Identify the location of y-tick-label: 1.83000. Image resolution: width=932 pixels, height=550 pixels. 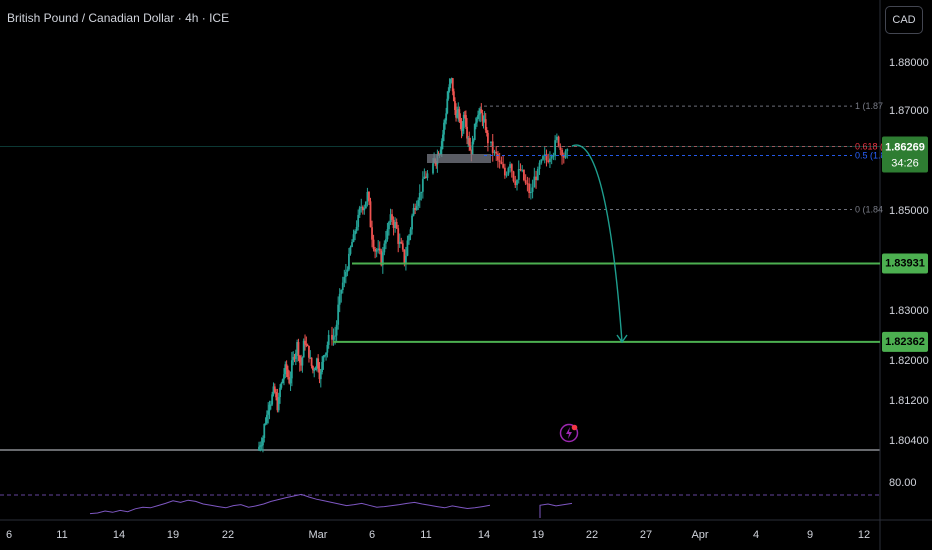
(909, 311).